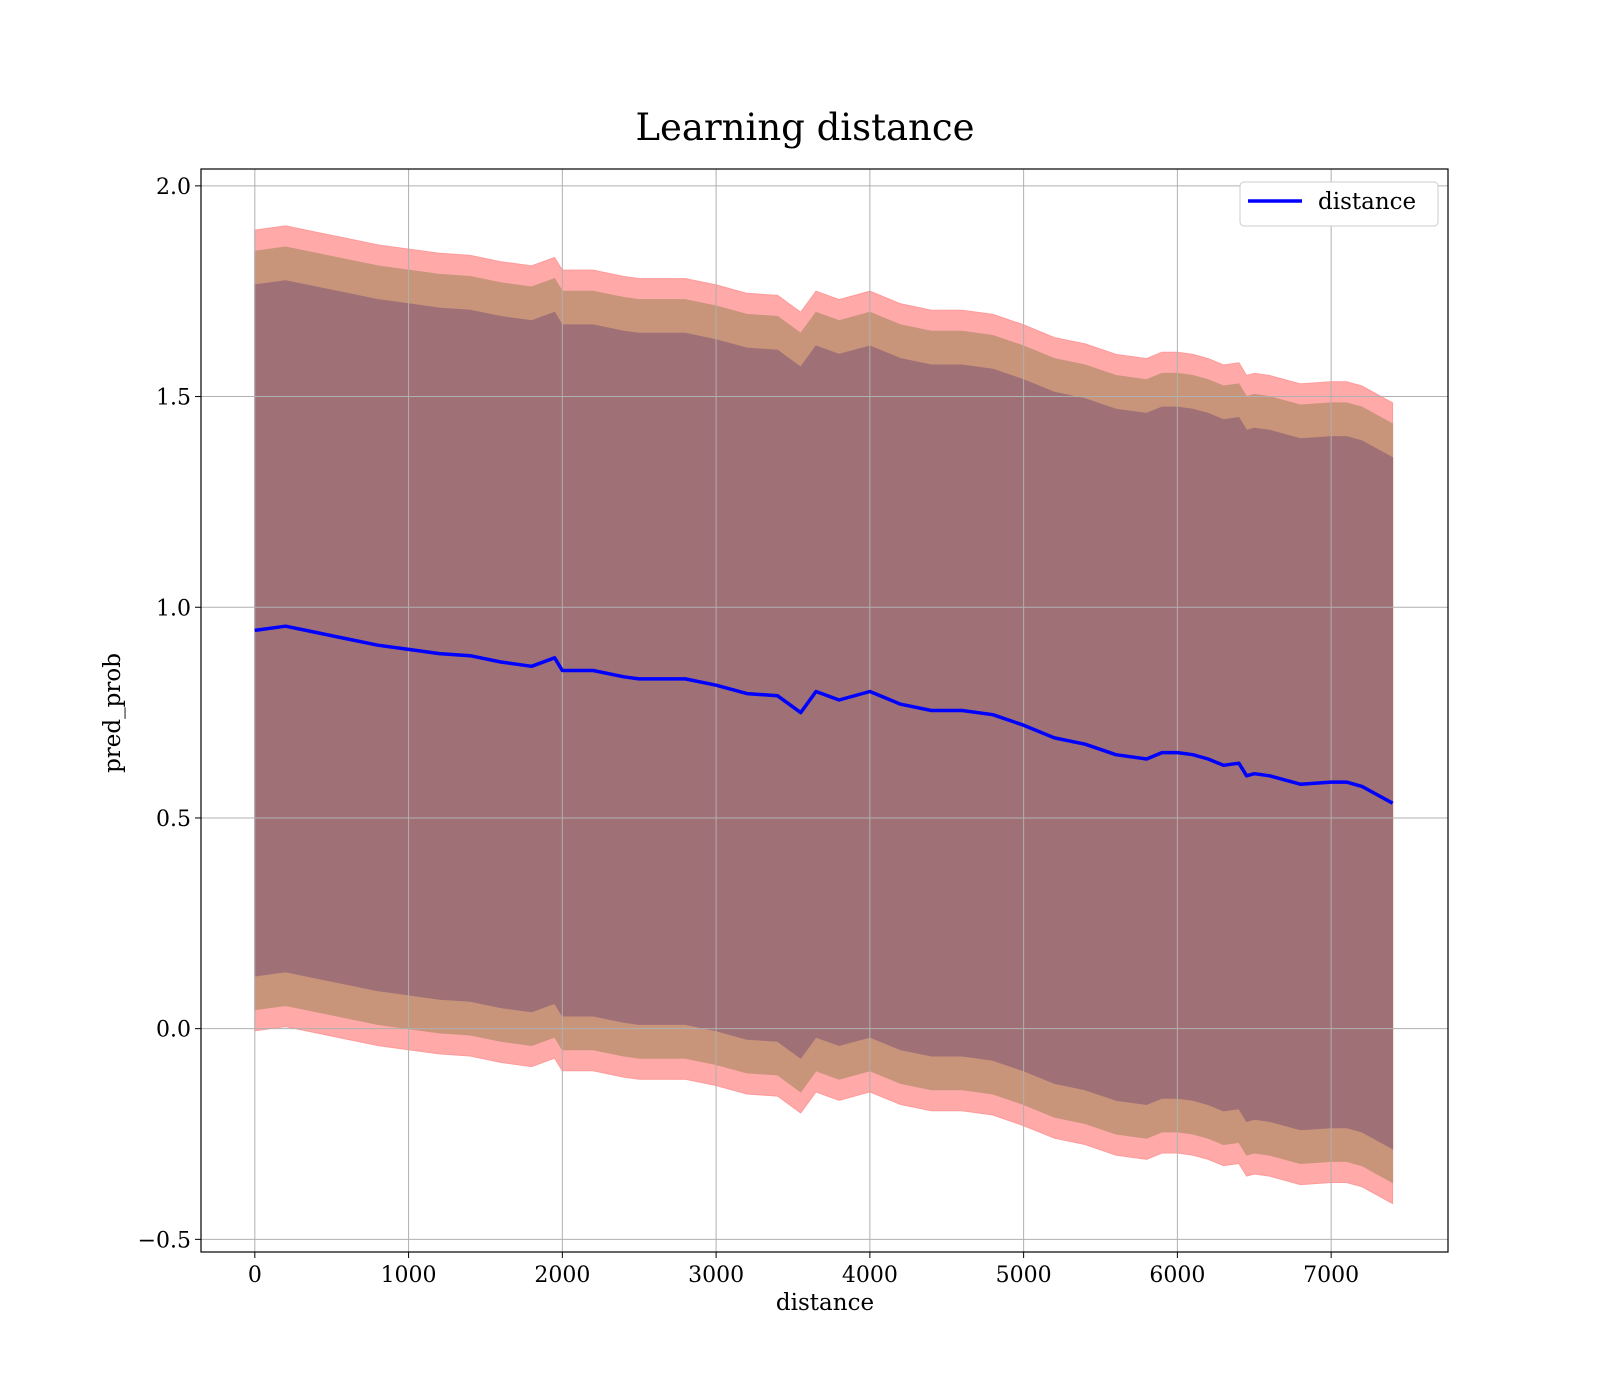  I want to click on series-line-distance, so click(824, 714).